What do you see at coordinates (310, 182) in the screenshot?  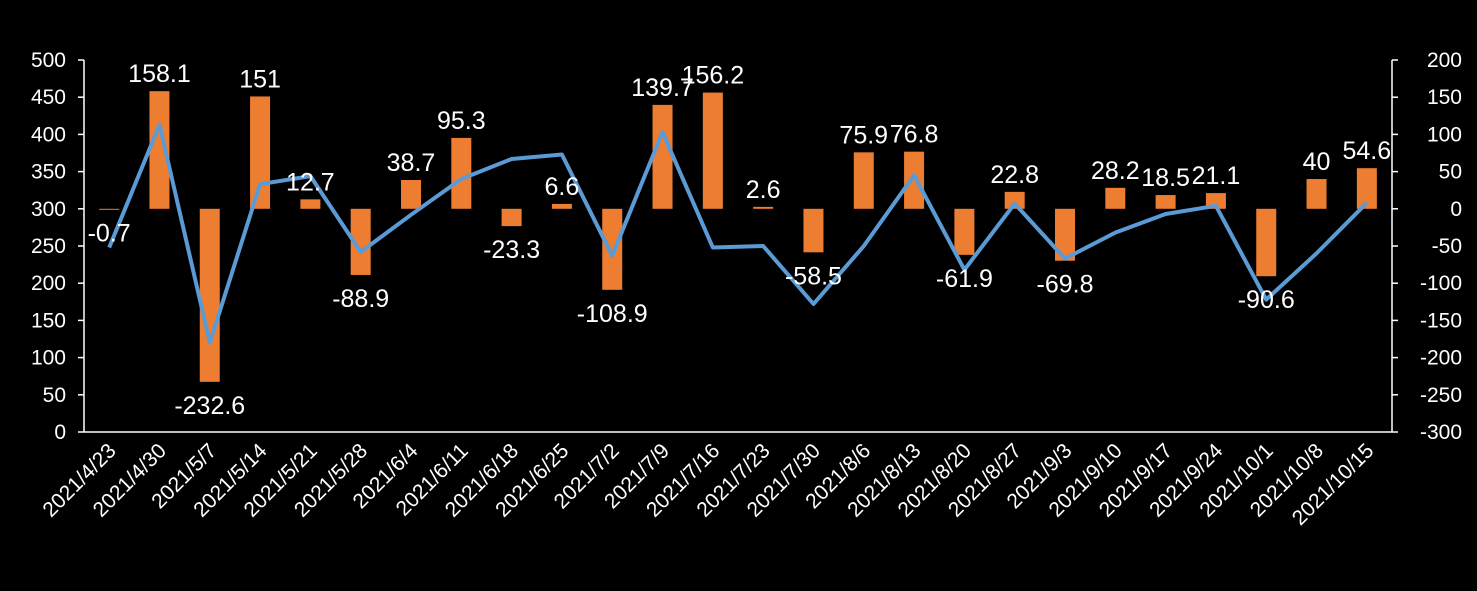 I see `data-label: 12.7` at bounding box center [310, 182].